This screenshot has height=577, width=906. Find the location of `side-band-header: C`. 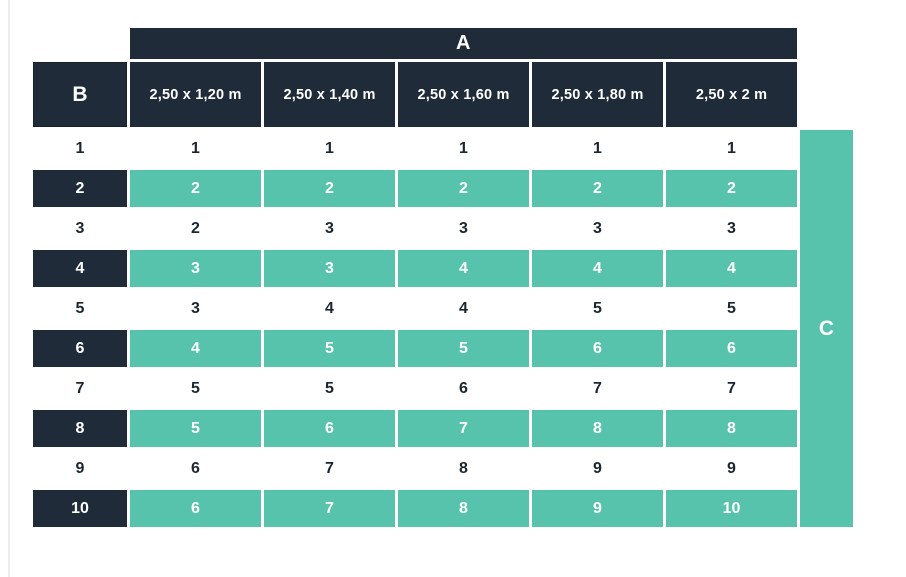

side-band-header: C is located at coordinates (826, 328).